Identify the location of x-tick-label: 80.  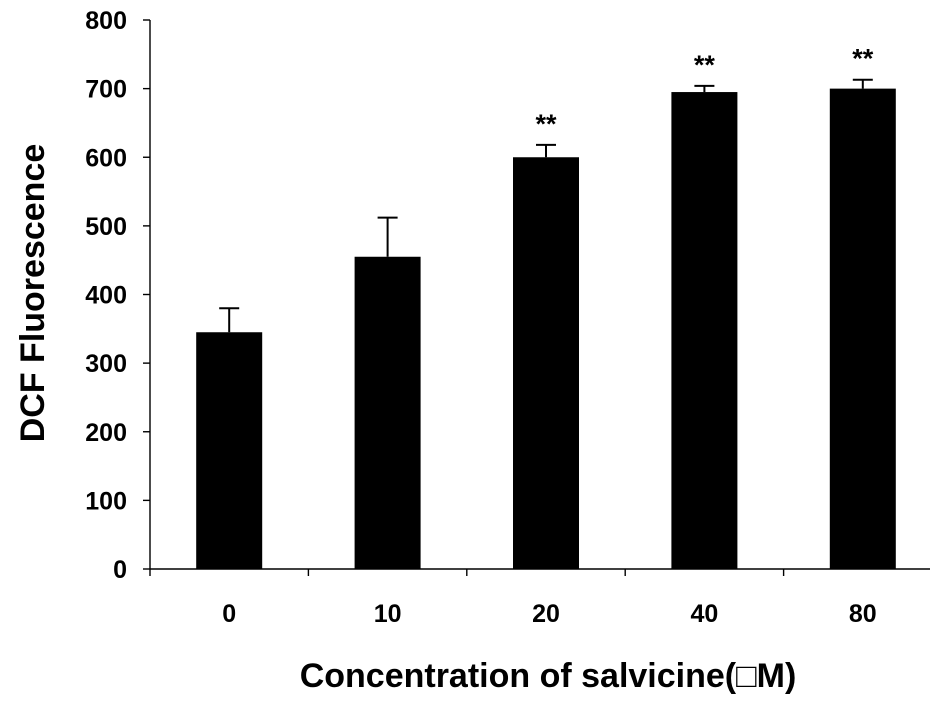
(863, 614).